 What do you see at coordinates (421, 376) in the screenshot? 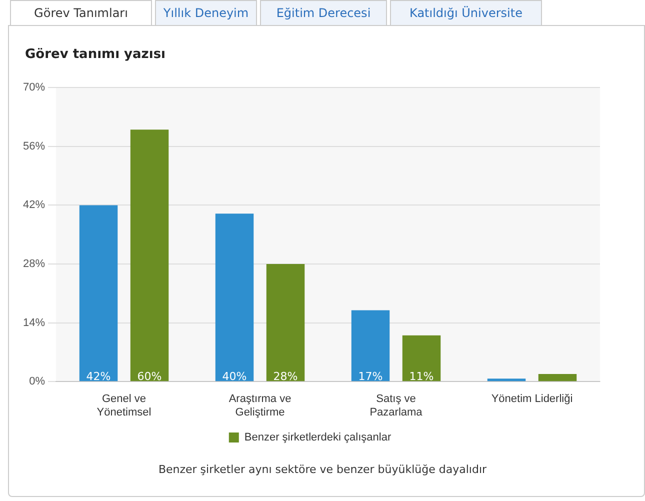
I see `data-label: 11%` at bounding box center [421, 376].